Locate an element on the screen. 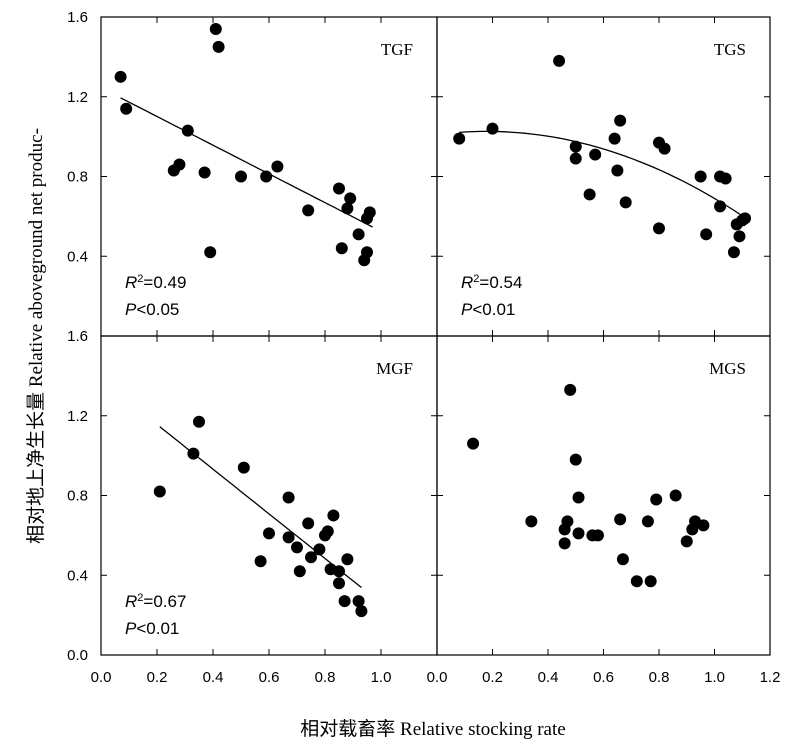 Image resolution: width=800 pixels, height=745 pixels. r-squared-label: R2=0.67 is located at coordinates (155, 601).